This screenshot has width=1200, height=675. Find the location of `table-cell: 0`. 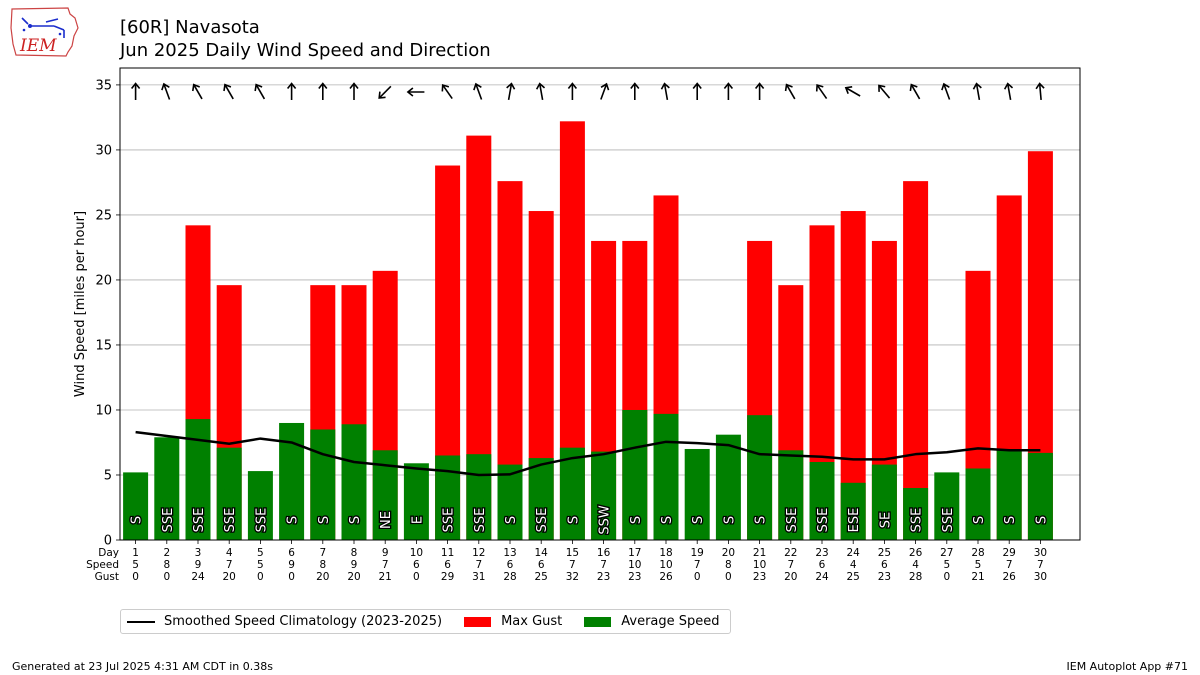

table-cell: 0 is located at coordinates (135, 577).